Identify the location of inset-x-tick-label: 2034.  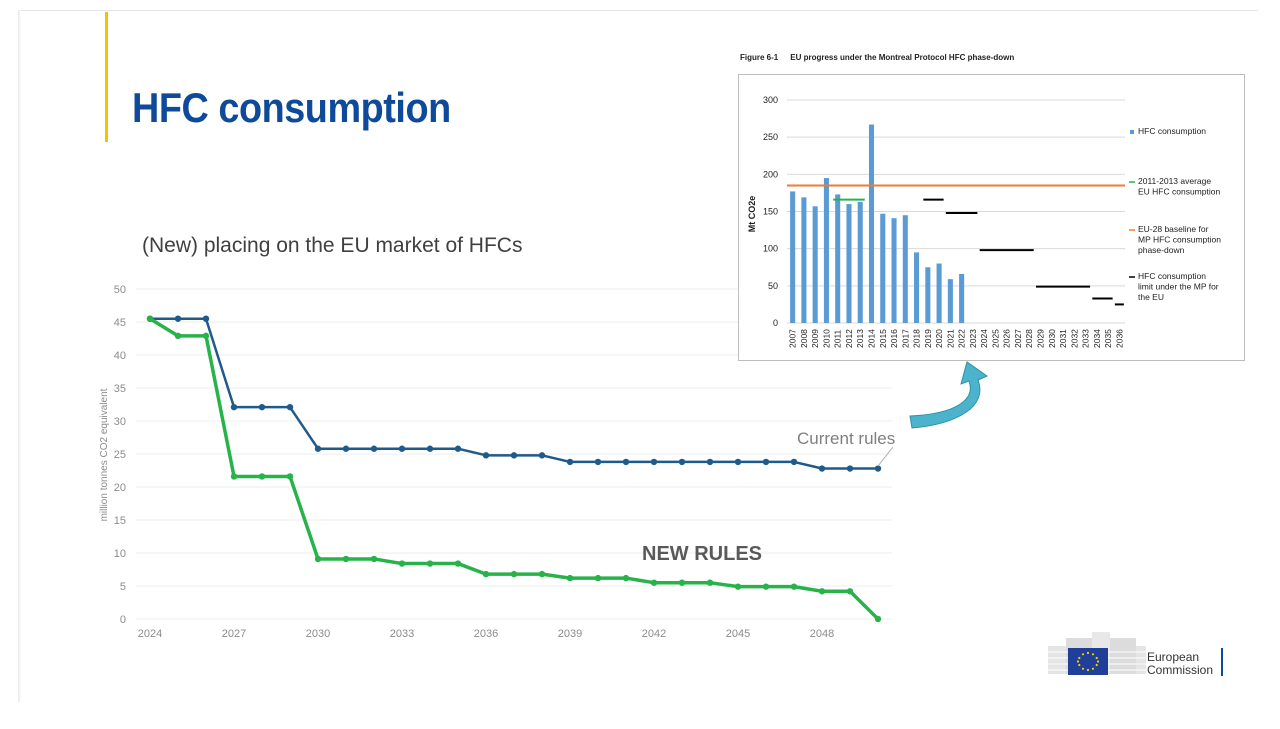
(1097, 338).